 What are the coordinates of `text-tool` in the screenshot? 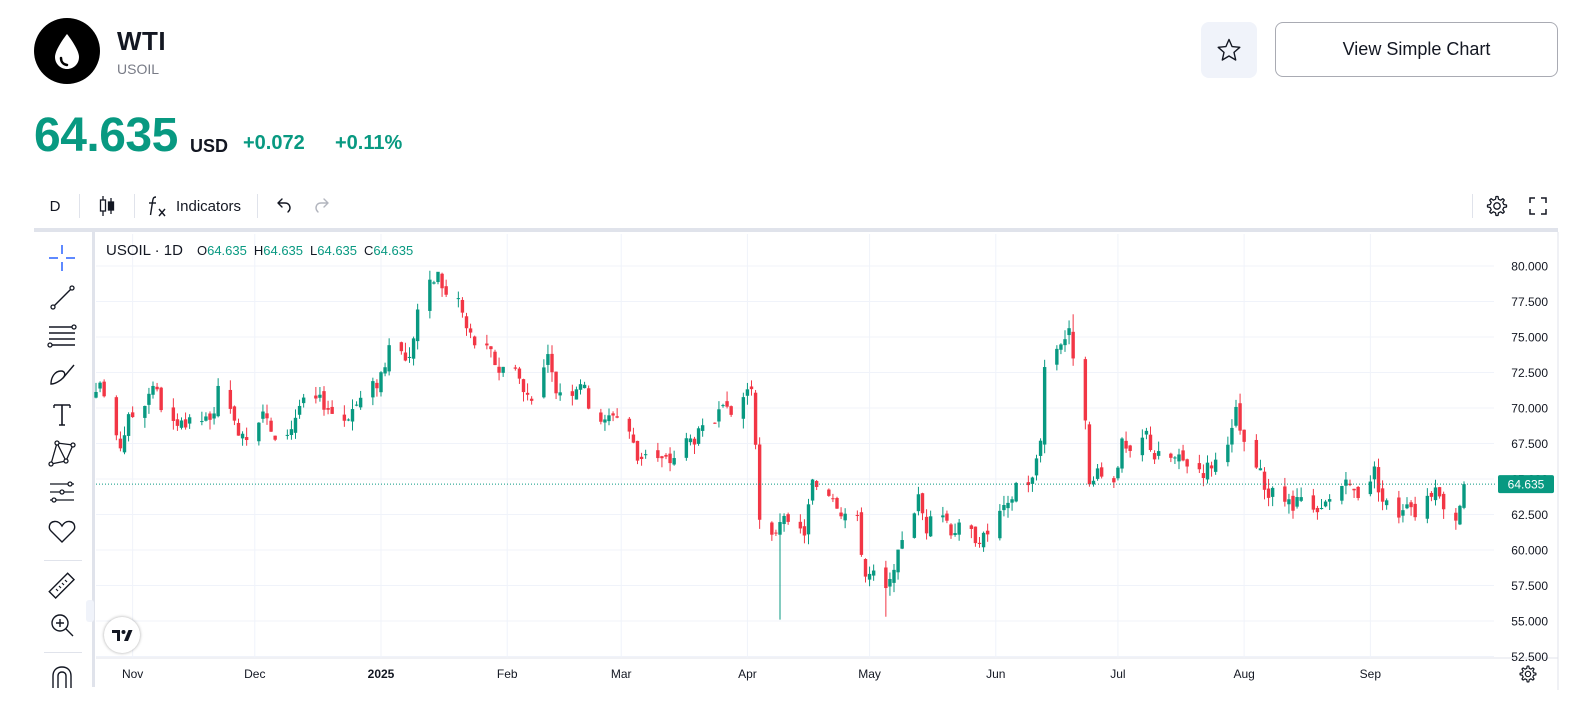 It's located at (62, 414).